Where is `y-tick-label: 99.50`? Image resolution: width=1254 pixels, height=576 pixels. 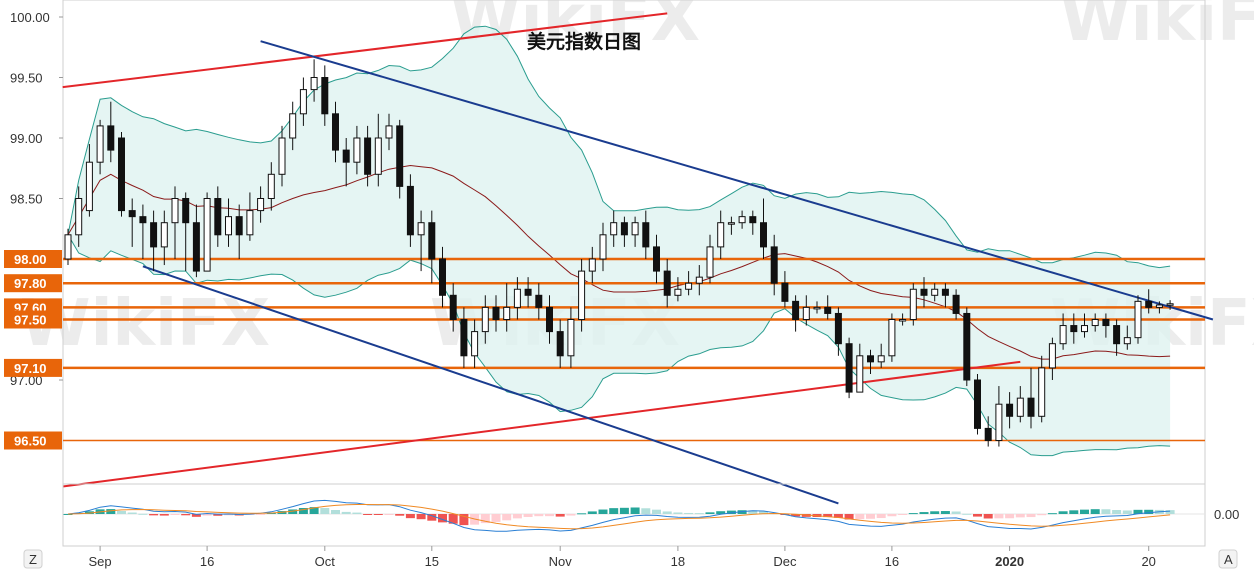 y-tick-label: 99.50 is located at coordinates (26, 78).